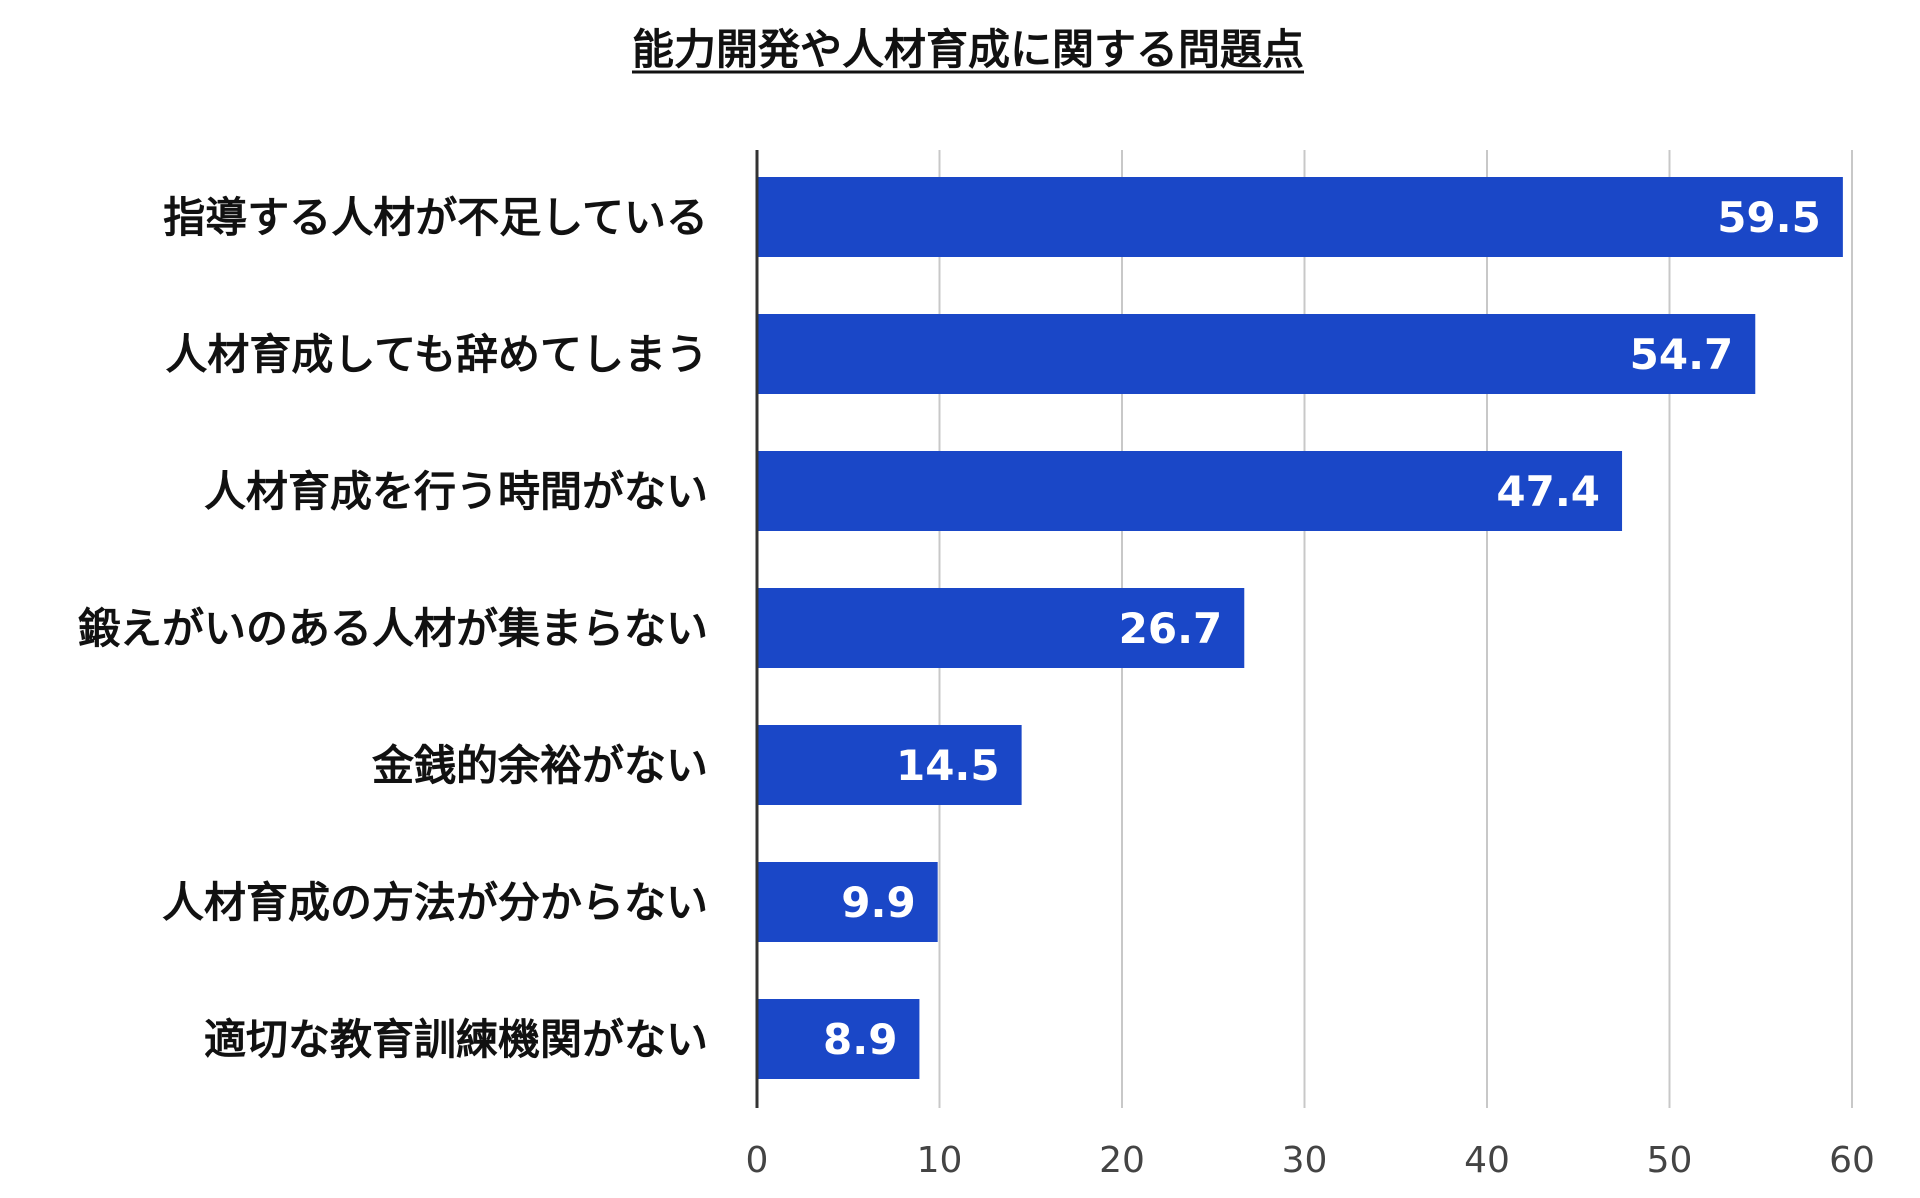 The height and width of the screenshot is (1198, 1920). Describe the element at coordinates (539, 765) in the screenshot. I see `category-label: 金銭的余裕がない` at that location.